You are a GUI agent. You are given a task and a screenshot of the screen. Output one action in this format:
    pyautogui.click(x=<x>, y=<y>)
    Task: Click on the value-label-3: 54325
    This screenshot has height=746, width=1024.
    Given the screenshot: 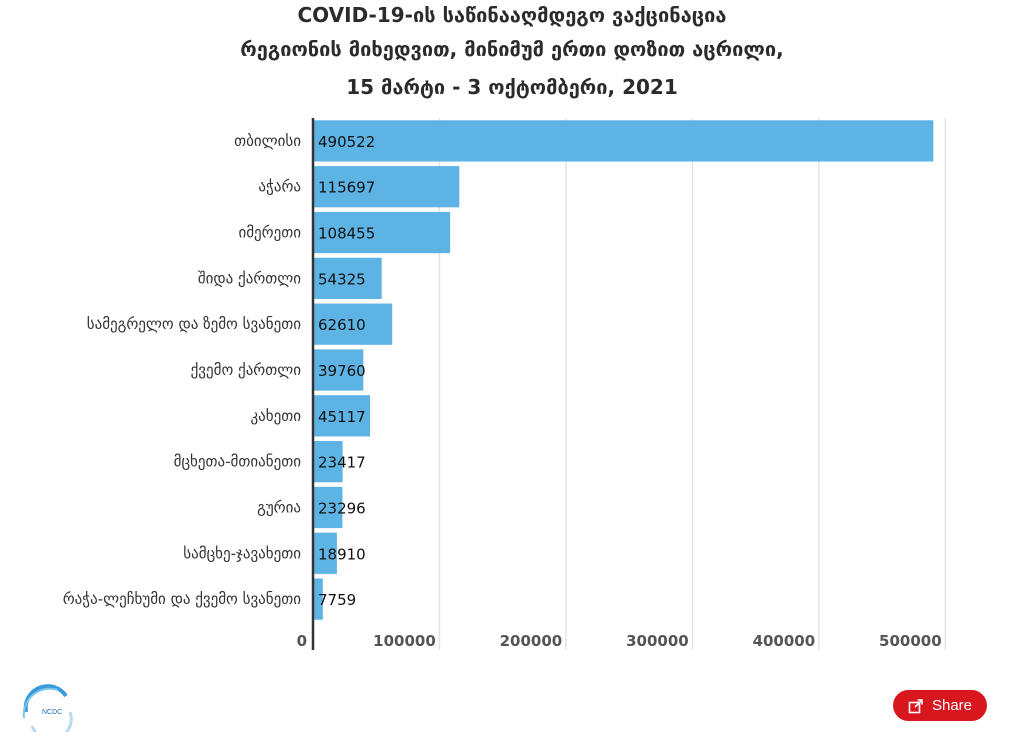 What is the action you would take?
    pyautogui.click(x=342, y=279)
    